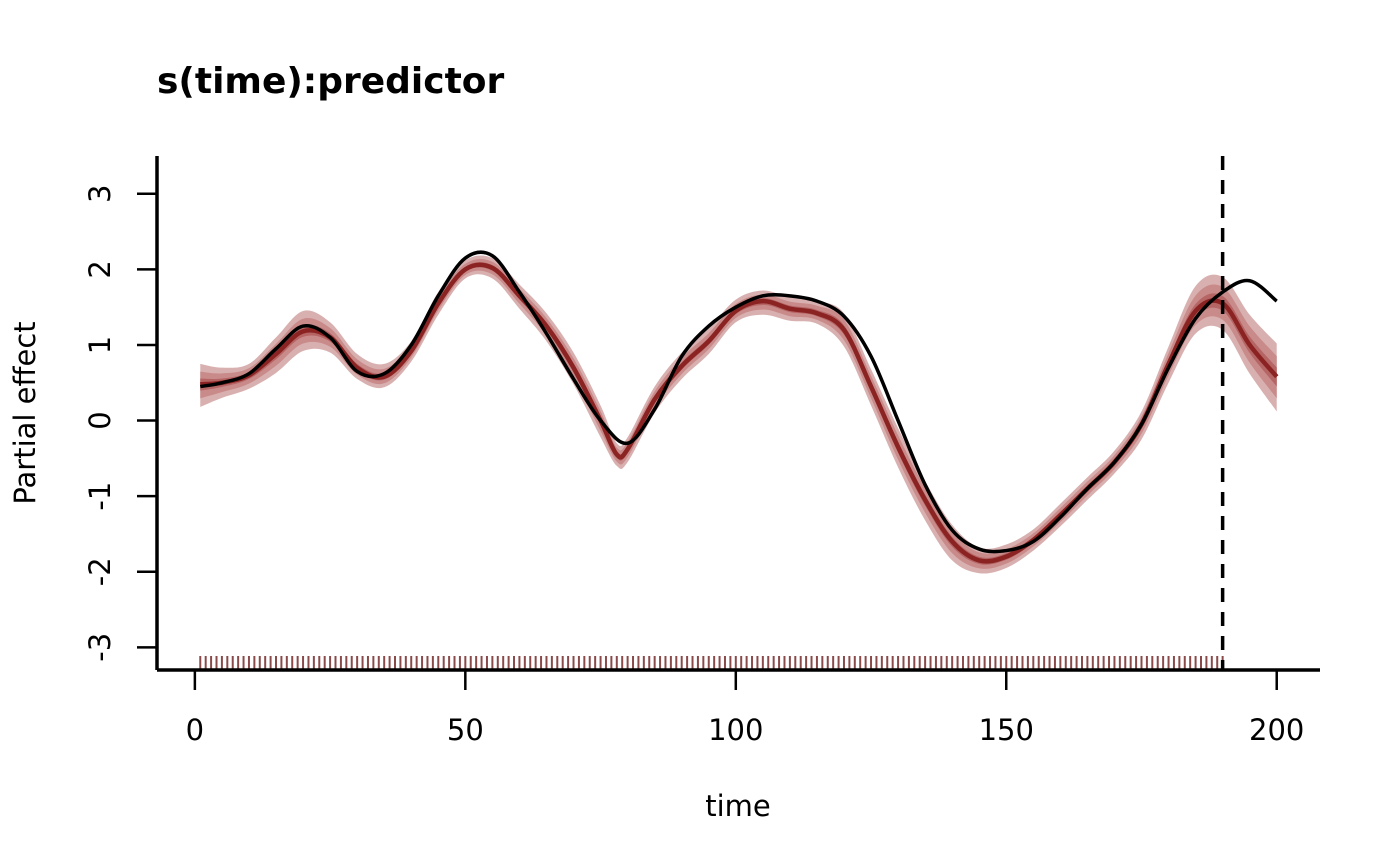 The image size is (1400, 866). What do you see at coordinates (100, 269) in the screenshot?
I see `y-tick-label: 2` at bounding box center [100, 269].